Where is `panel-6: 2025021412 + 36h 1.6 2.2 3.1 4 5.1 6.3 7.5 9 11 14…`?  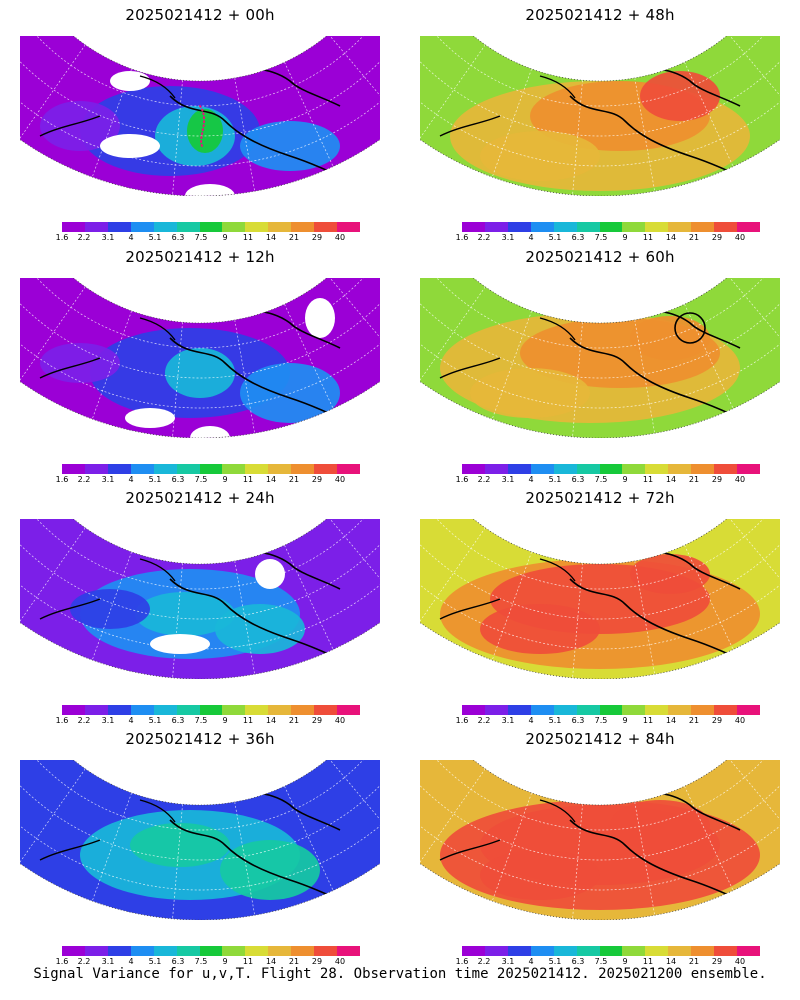 panel-6: 2025021412 + 36h 1.6 2.2 3.1 4 5.1 6.3 7.5 9 11 14… is located at coordinates (200, 846).